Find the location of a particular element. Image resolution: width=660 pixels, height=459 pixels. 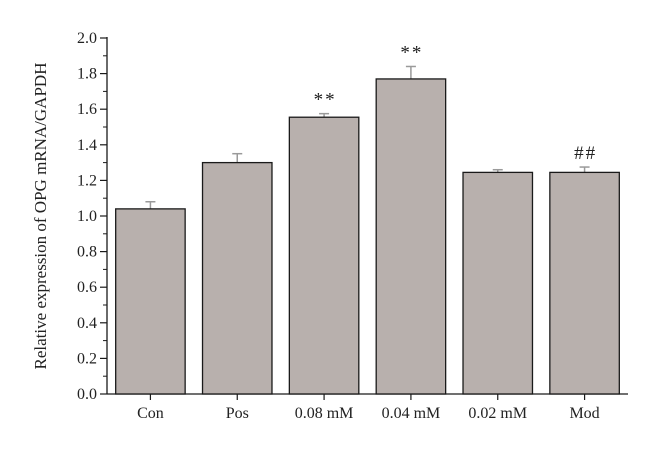

y-axis: 0.0 0.2 0.4 0.6 0.8 1.0 1.2 1.4 1.6 1.8 2.0 is located at coordinates (92, 216).